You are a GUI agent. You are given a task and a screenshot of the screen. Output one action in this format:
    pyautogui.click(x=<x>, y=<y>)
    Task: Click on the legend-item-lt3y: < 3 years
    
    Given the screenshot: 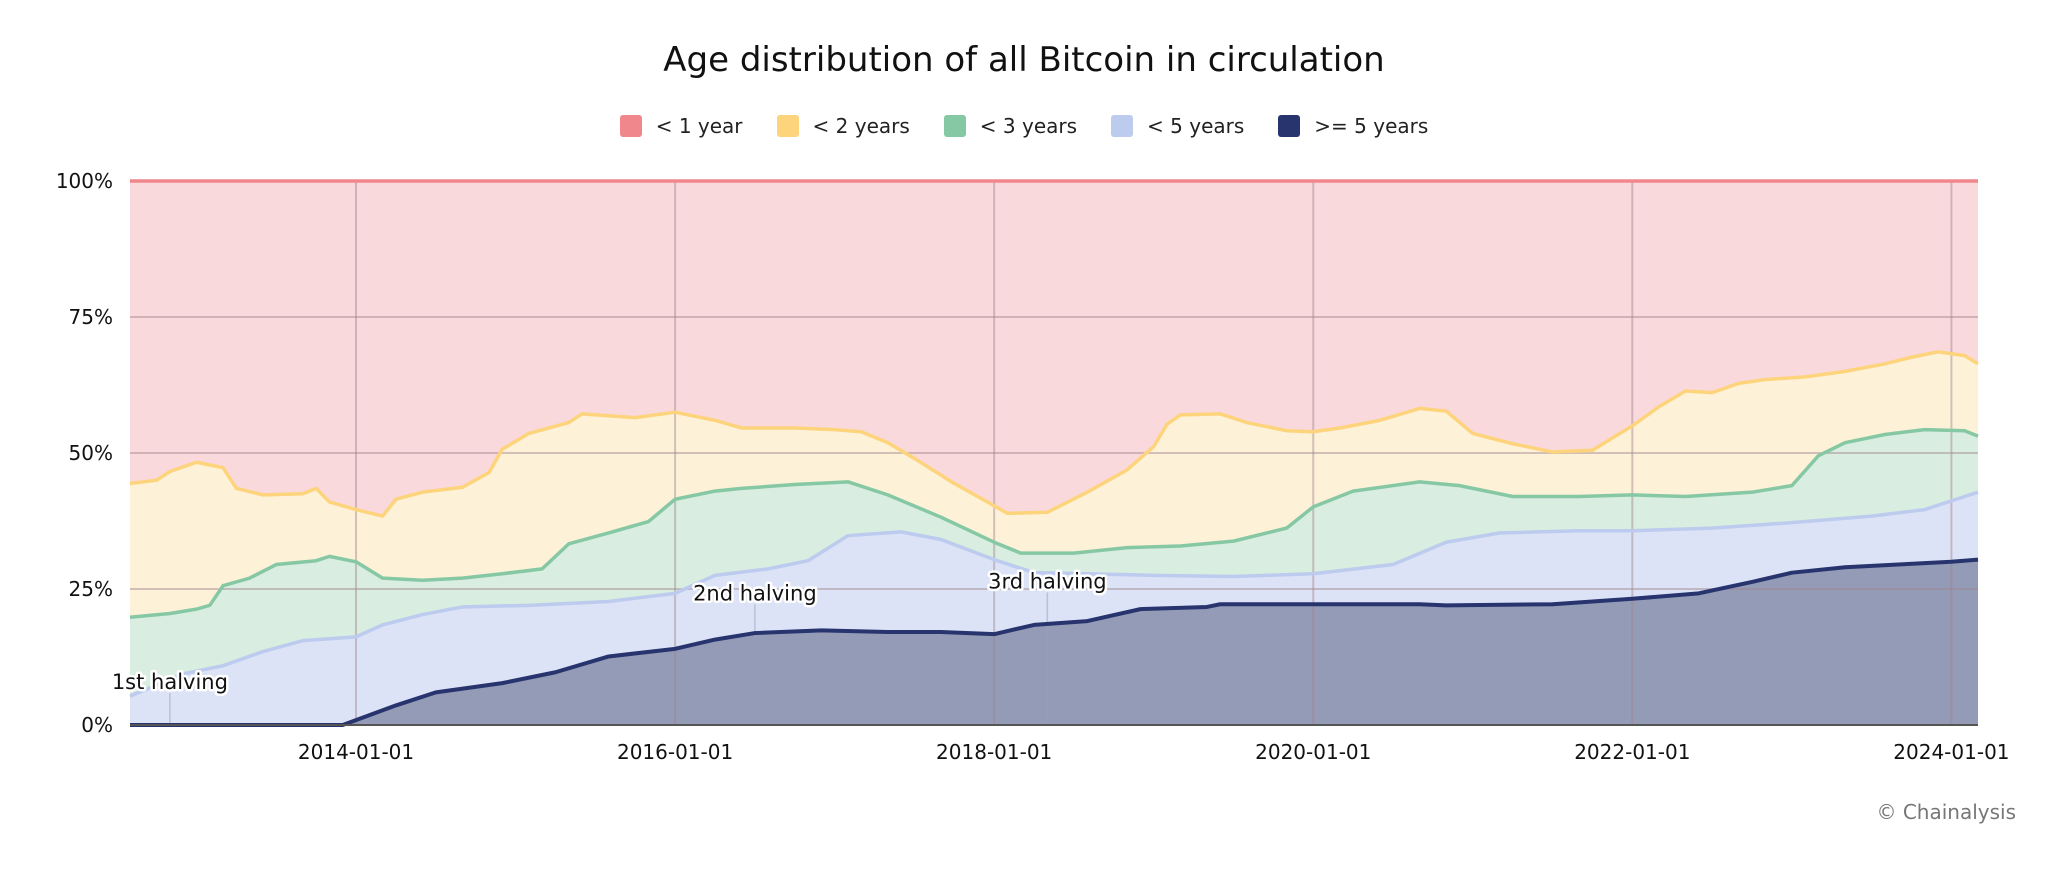 What is the action you would take?
    pyautogui.click(x=1010, y=126)
    